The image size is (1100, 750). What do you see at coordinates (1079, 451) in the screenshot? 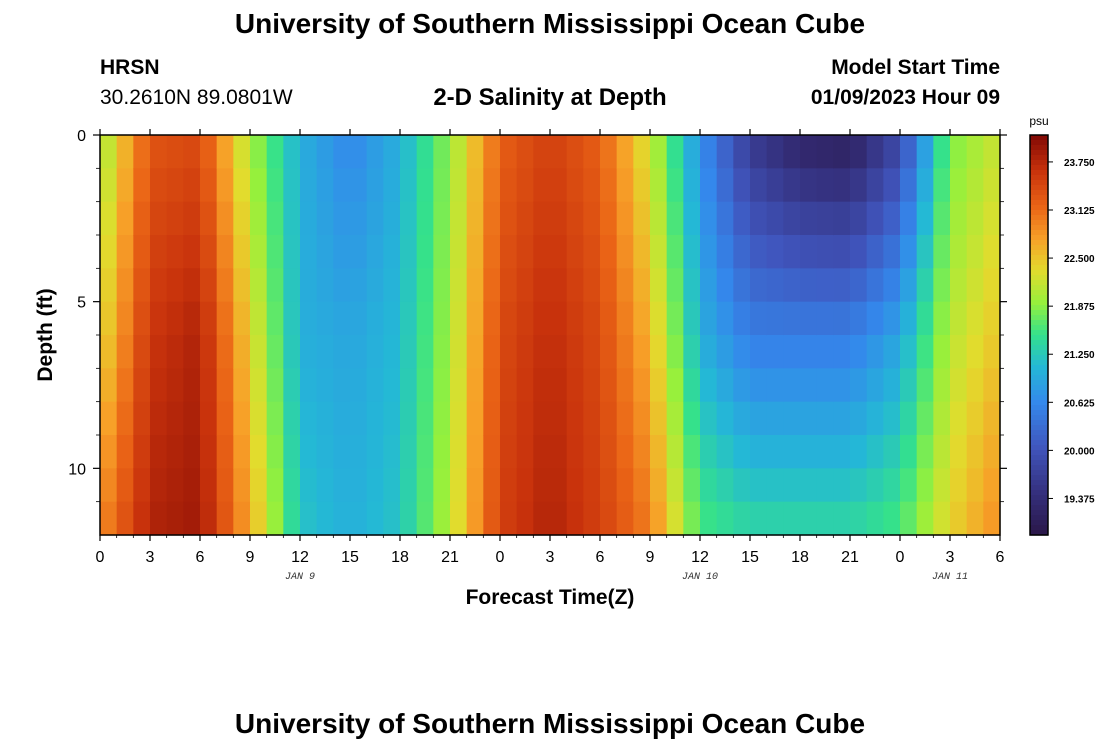
I see `colorbar-tick-label: 20.000` at bounding box center [1079, 451].